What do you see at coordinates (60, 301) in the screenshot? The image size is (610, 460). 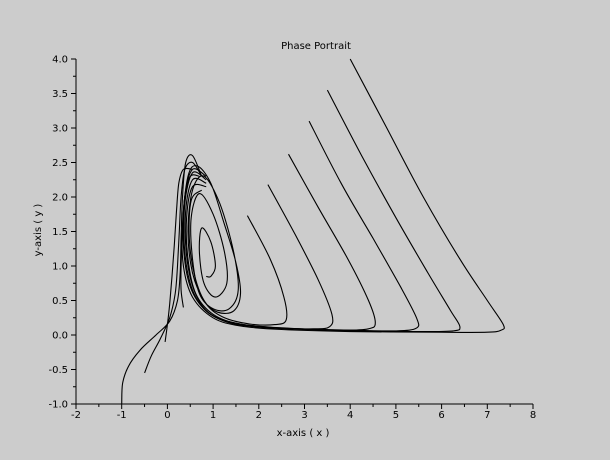 I see `y-tick-label: 0.5` at bounding box center [60, 301].